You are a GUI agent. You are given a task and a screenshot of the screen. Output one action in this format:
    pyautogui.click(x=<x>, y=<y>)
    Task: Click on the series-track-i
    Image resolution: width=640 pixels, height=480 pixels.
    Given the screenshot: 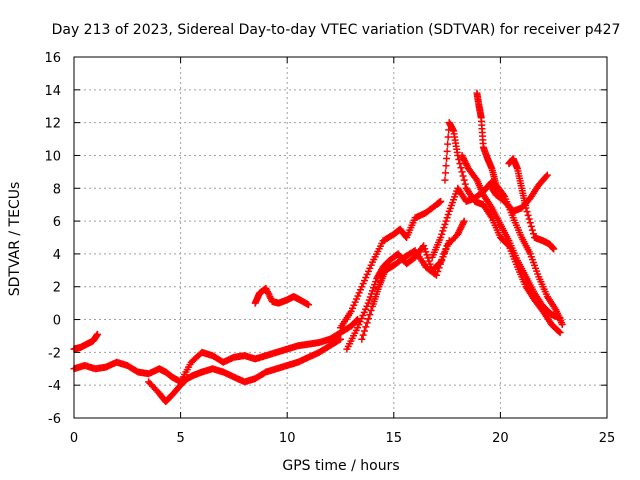 What is the action you would take?
    pyautogui.click(x=511, y=236)
    